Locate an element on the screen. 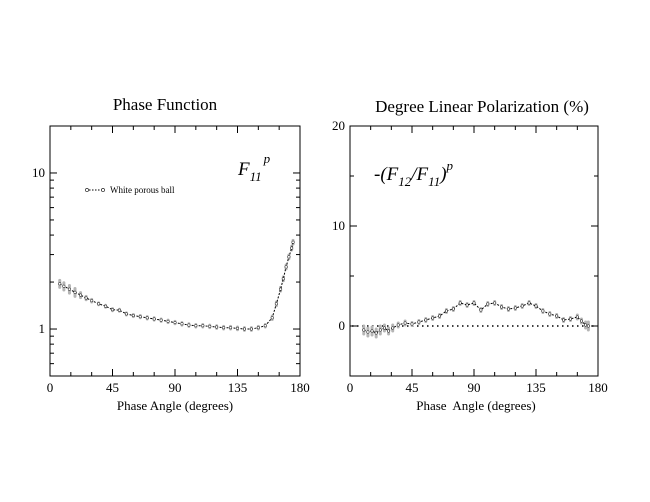  phase-x-tick-label-90: 90 is located at coordinates (175, 387).